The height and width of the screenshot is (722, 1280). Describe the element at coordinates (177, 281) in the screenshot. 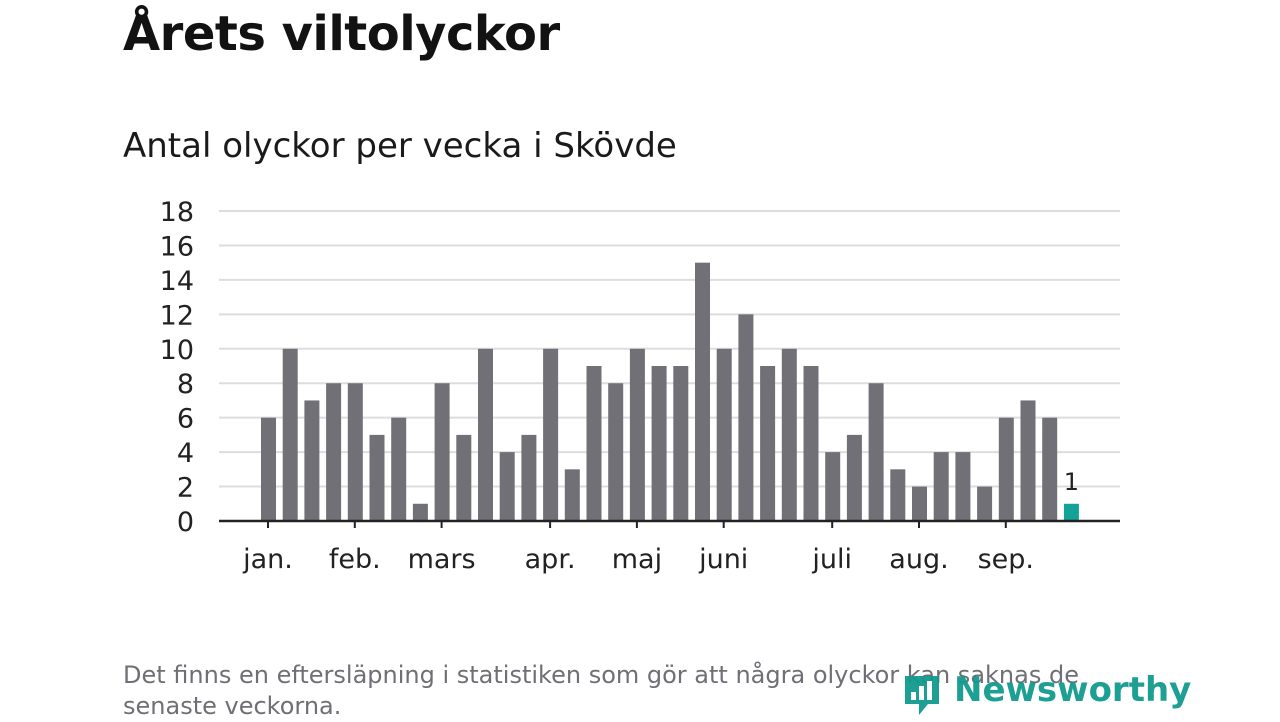

I see `y-tick-label: 14` at that location.